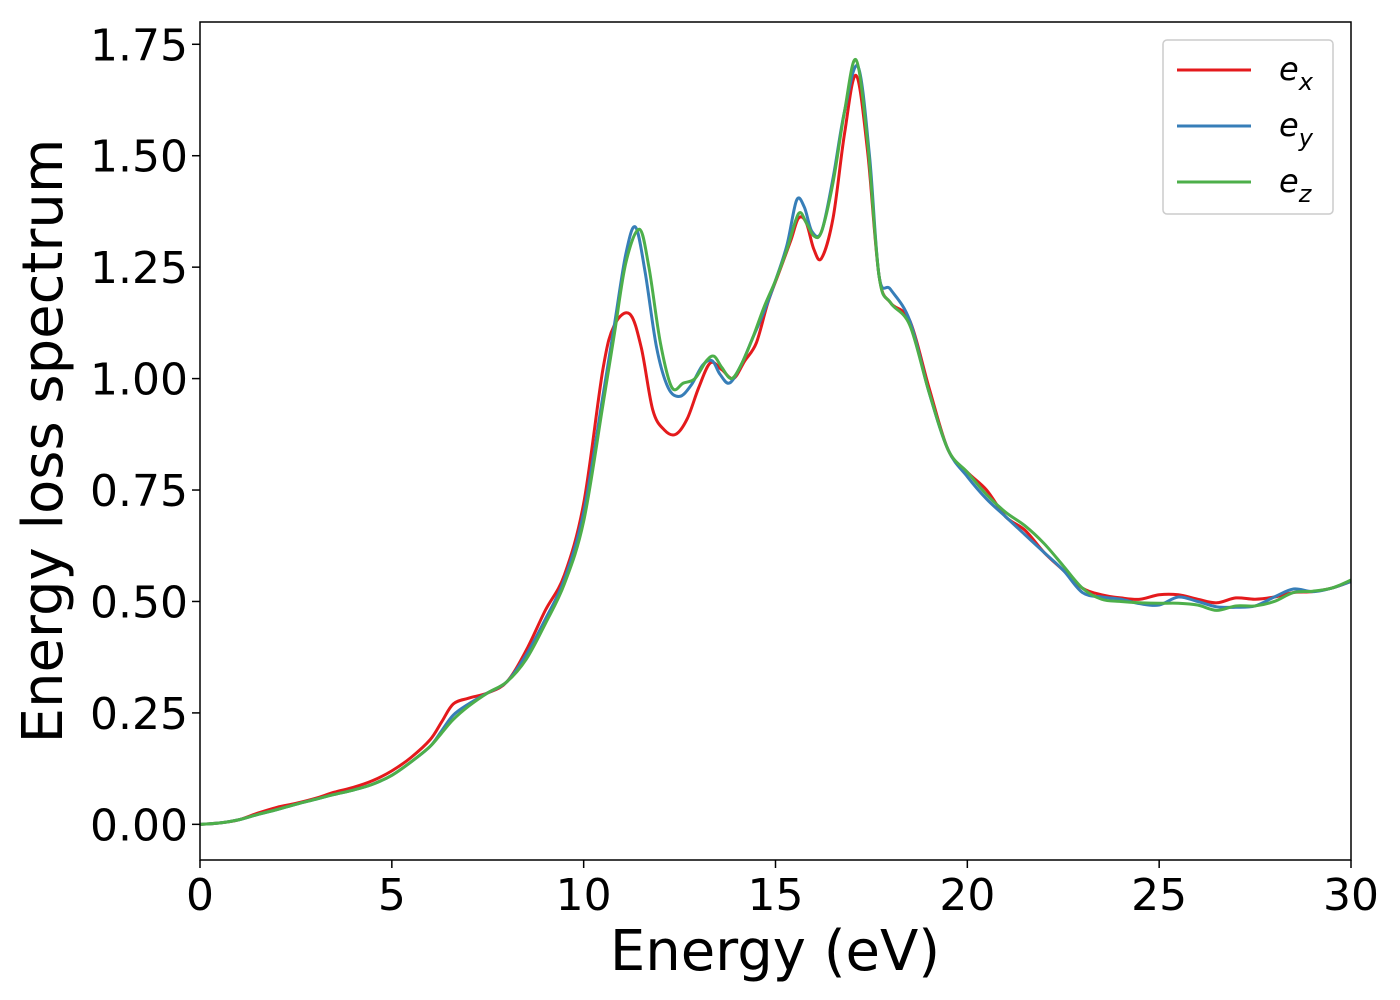 The width and height of the screenshot is (1400, 1000). What do you see at coordinates (584, 895) in the screenshot?
I see `x-tick-label: 10` at bounding box center [584, 895].